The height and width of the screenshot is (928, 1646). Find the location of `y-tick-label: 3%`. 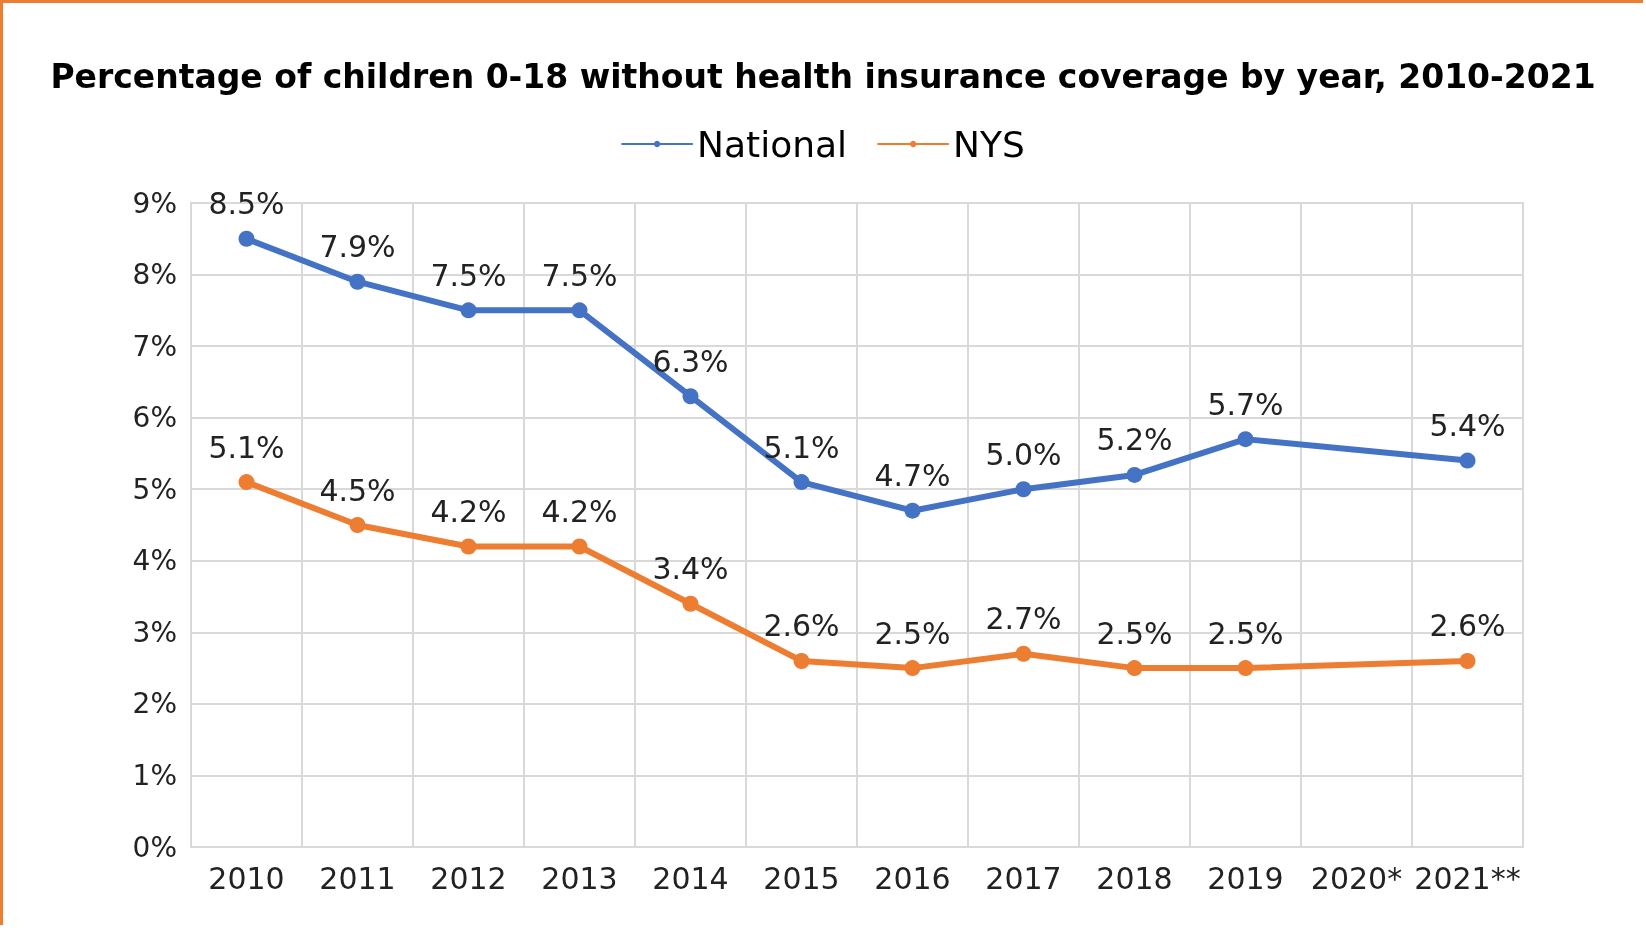

y-tick-label: 3% is located at coordinates (154, 632).